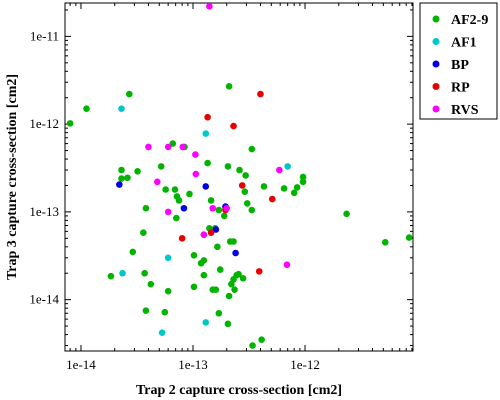 The height and width of the screenshot is (400, 500). Describe the element at coordinates (436, 64) in the screenshot. I see `legend-marker-bp` at that location.